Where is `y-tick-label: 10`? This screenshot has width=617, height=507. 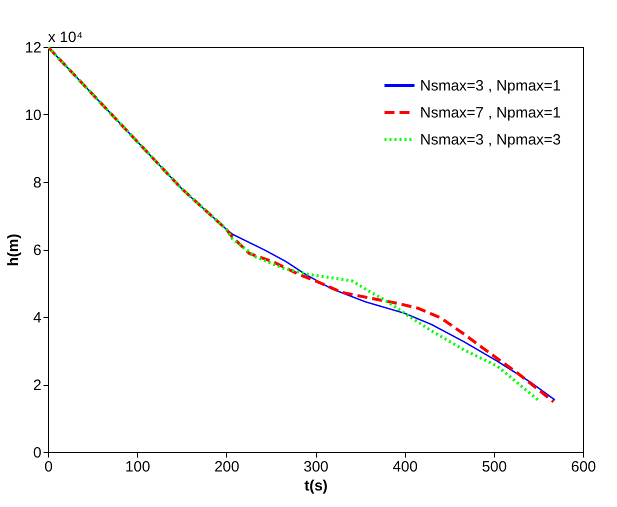 y-tick-label: 10 is located at coordinates (33, 115).